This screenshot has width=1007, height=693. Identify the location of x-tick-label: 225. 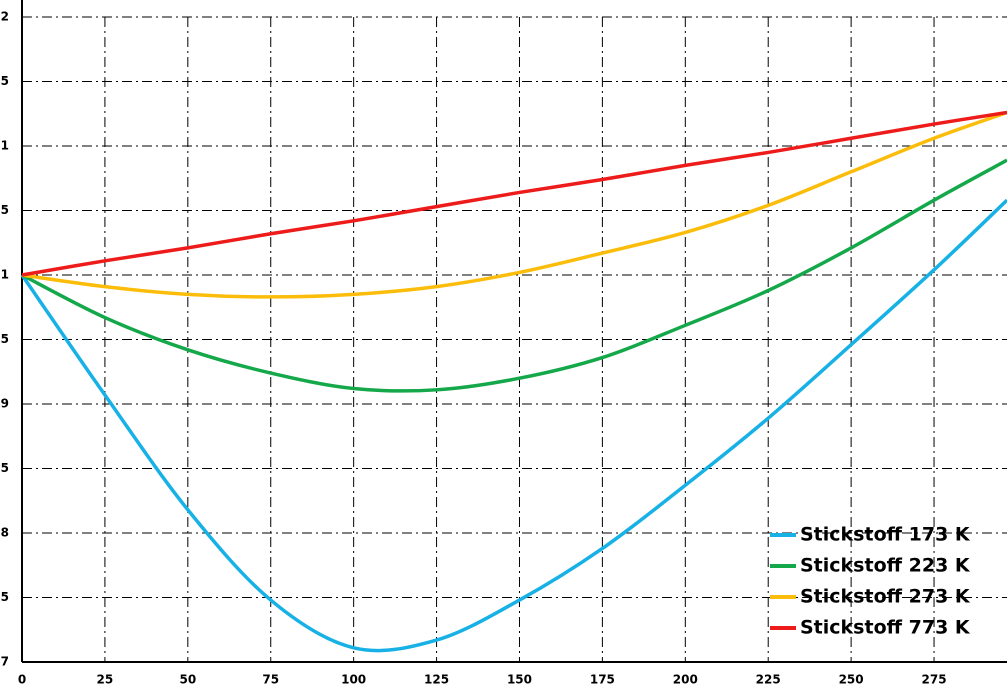
(768, 680).